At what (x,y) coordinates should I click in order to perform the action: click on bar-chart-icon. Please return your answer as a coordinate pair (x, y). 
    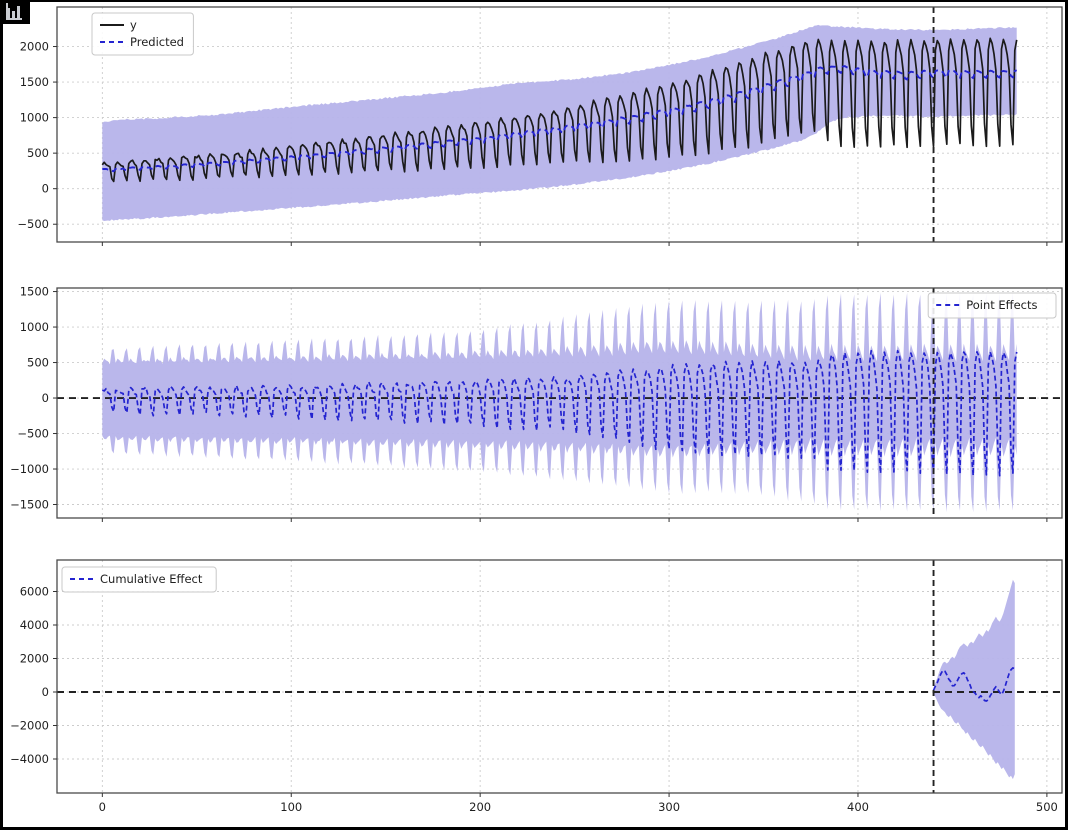
    Looking at the image, I should click on (15, 12).